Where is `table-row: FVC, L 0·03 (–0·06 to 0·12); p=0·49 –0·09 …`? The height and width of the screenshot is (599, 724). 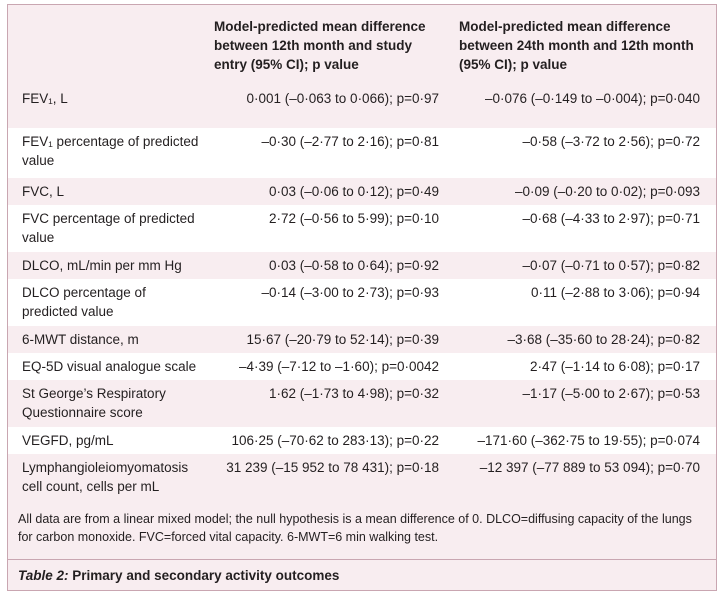
table-row: FVC, L 0·03 (–0·06 to 0·12); p=0·49 –0·09 … is located at coordinates (362, 191).